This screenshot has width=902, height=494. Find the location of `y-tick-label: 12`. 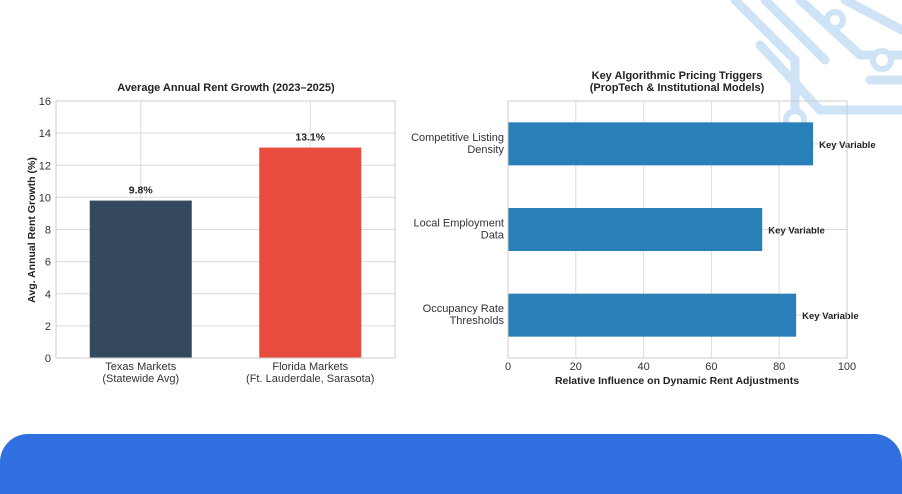

y-tick-label: 12 is located at coordinates (45, 166).